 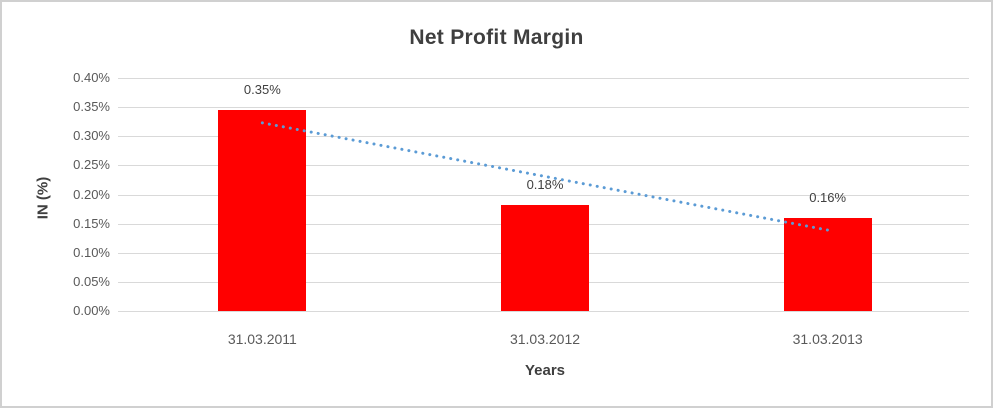 I want to click on y-axis-title: IN (%), so click(x=43, y=198).